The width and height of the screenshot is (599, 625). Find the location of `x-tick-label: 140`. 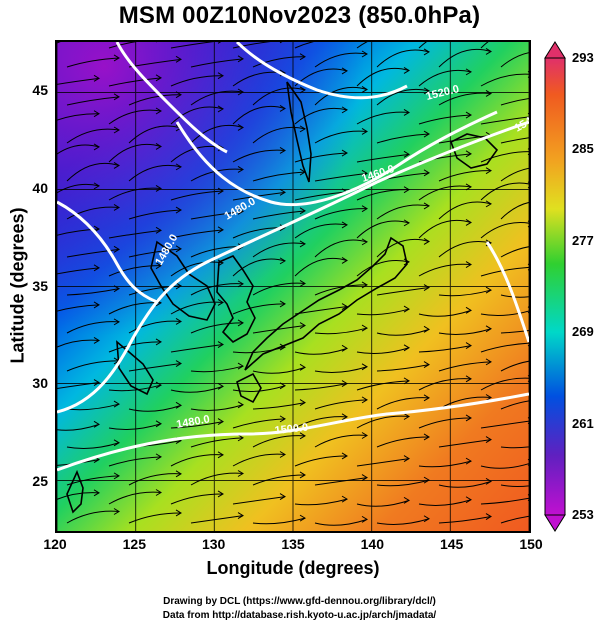

x-tick-label: 140 is located at coordinates (372, 544).